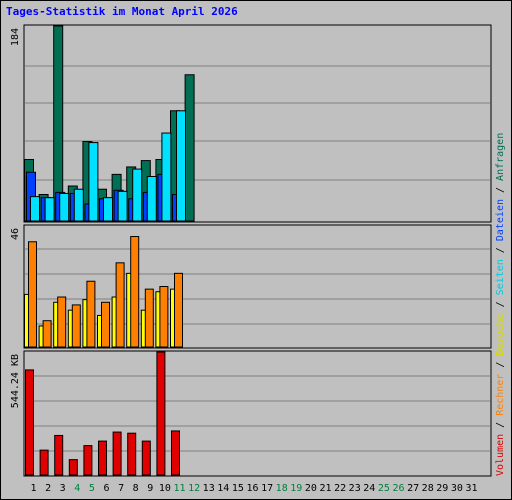  Describe the element at coordinates (355, 488) in the screenshot. I see `x-tick-label-day-23: 23` at that location.